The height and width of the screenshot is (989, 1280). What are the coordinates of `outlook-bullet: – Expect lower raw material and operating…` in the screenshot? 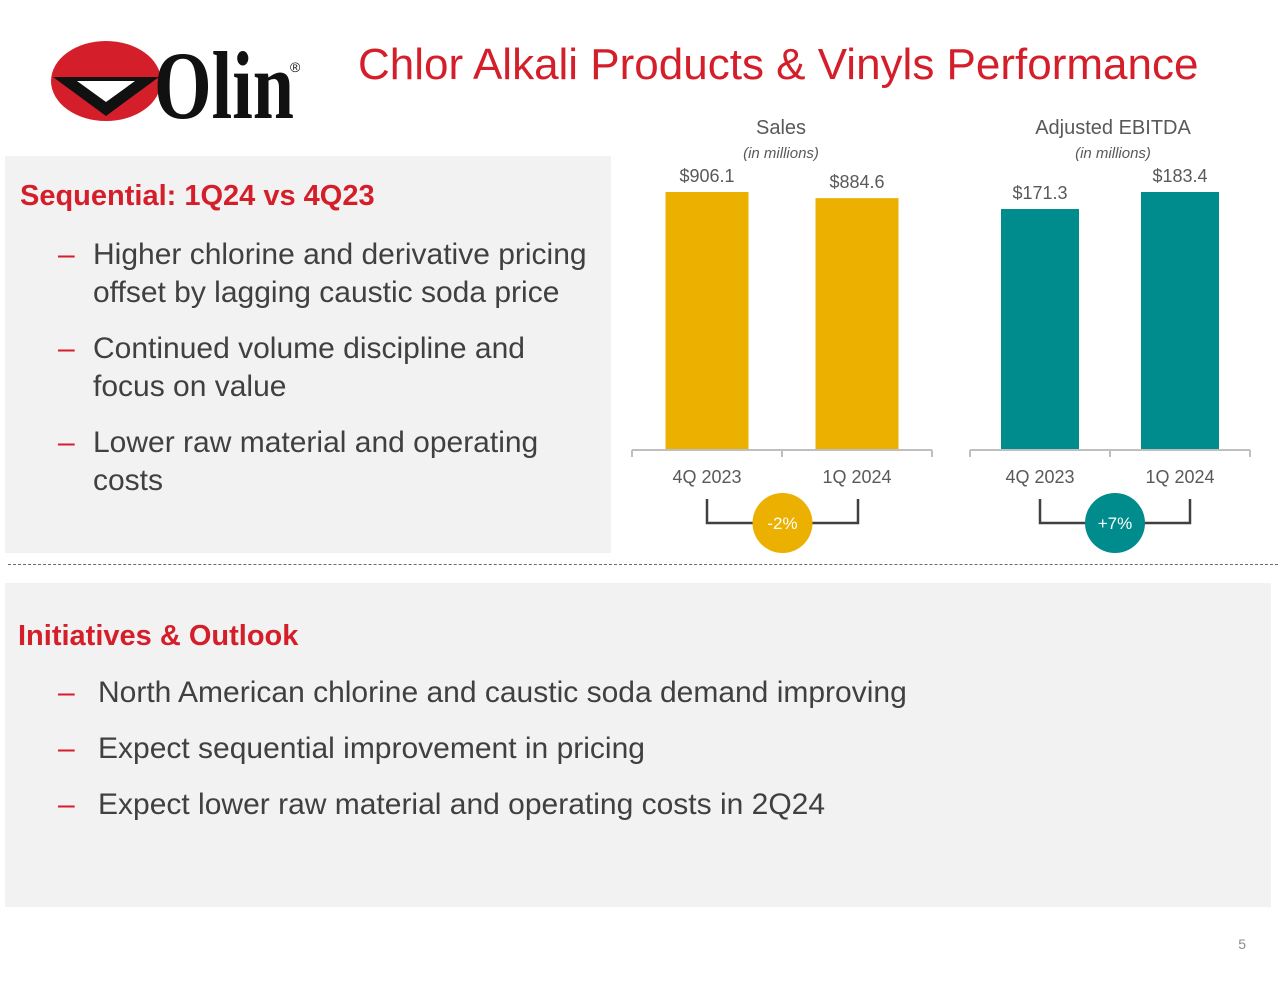 It's located at (633, 805).